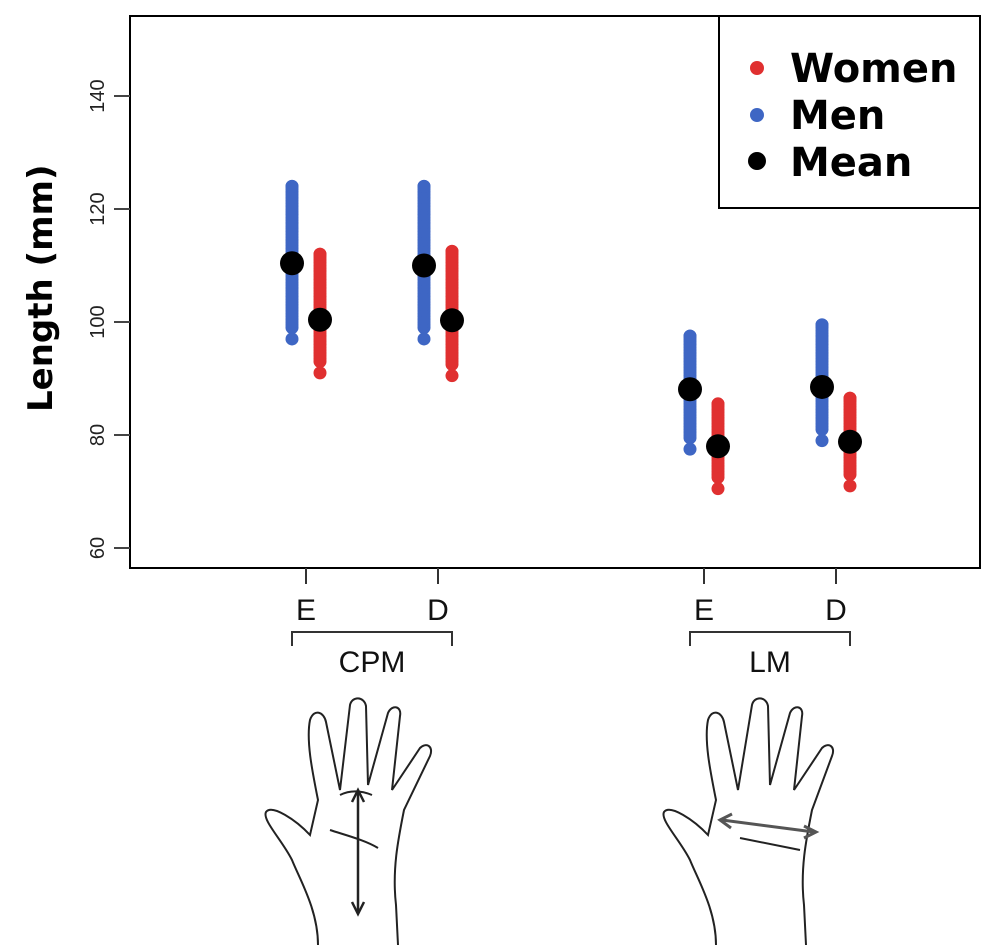  I want to click on hand-illustration-lm, so click(748, 821).